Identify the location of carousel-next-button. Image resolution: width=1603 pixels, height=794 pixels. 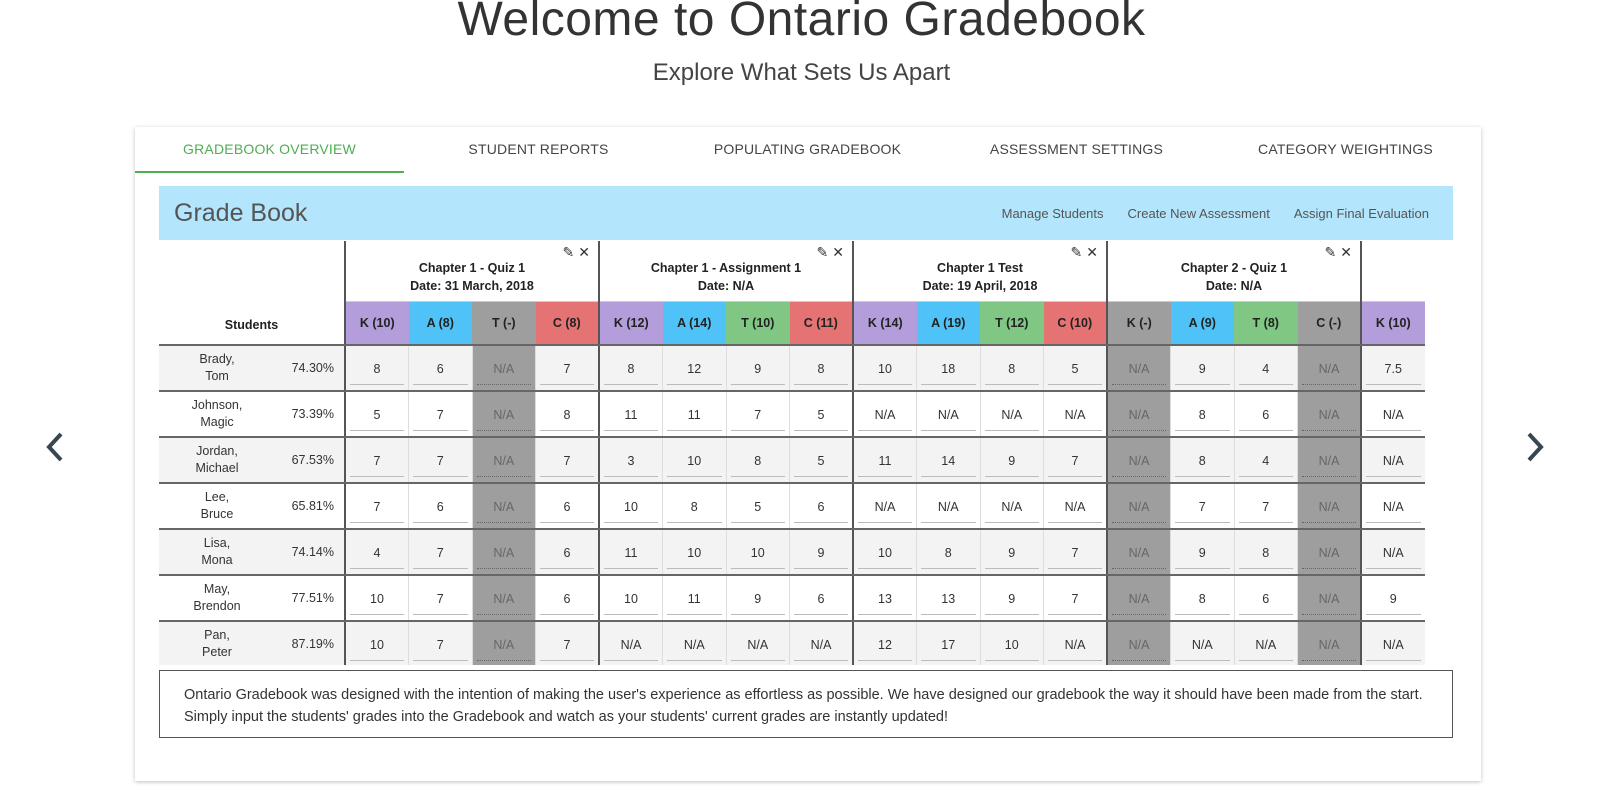
(1535, 447).